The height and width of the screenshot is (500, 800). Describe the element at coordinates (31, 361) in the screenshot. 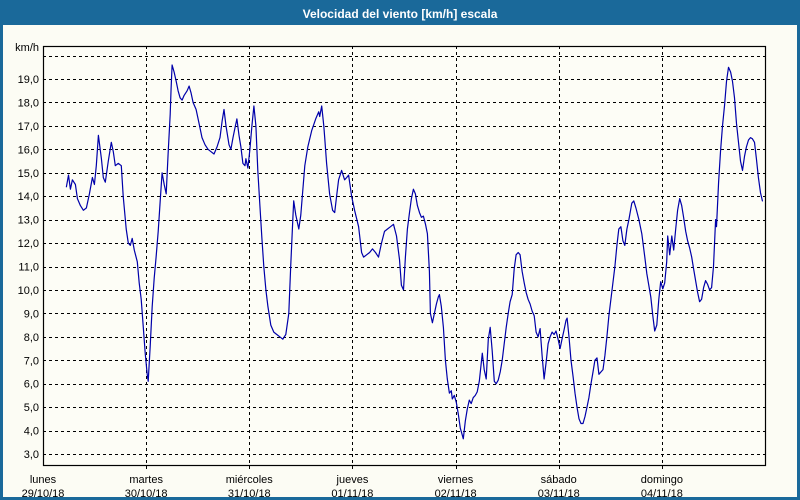

I see `y-tick-label: 7,0` at that location.